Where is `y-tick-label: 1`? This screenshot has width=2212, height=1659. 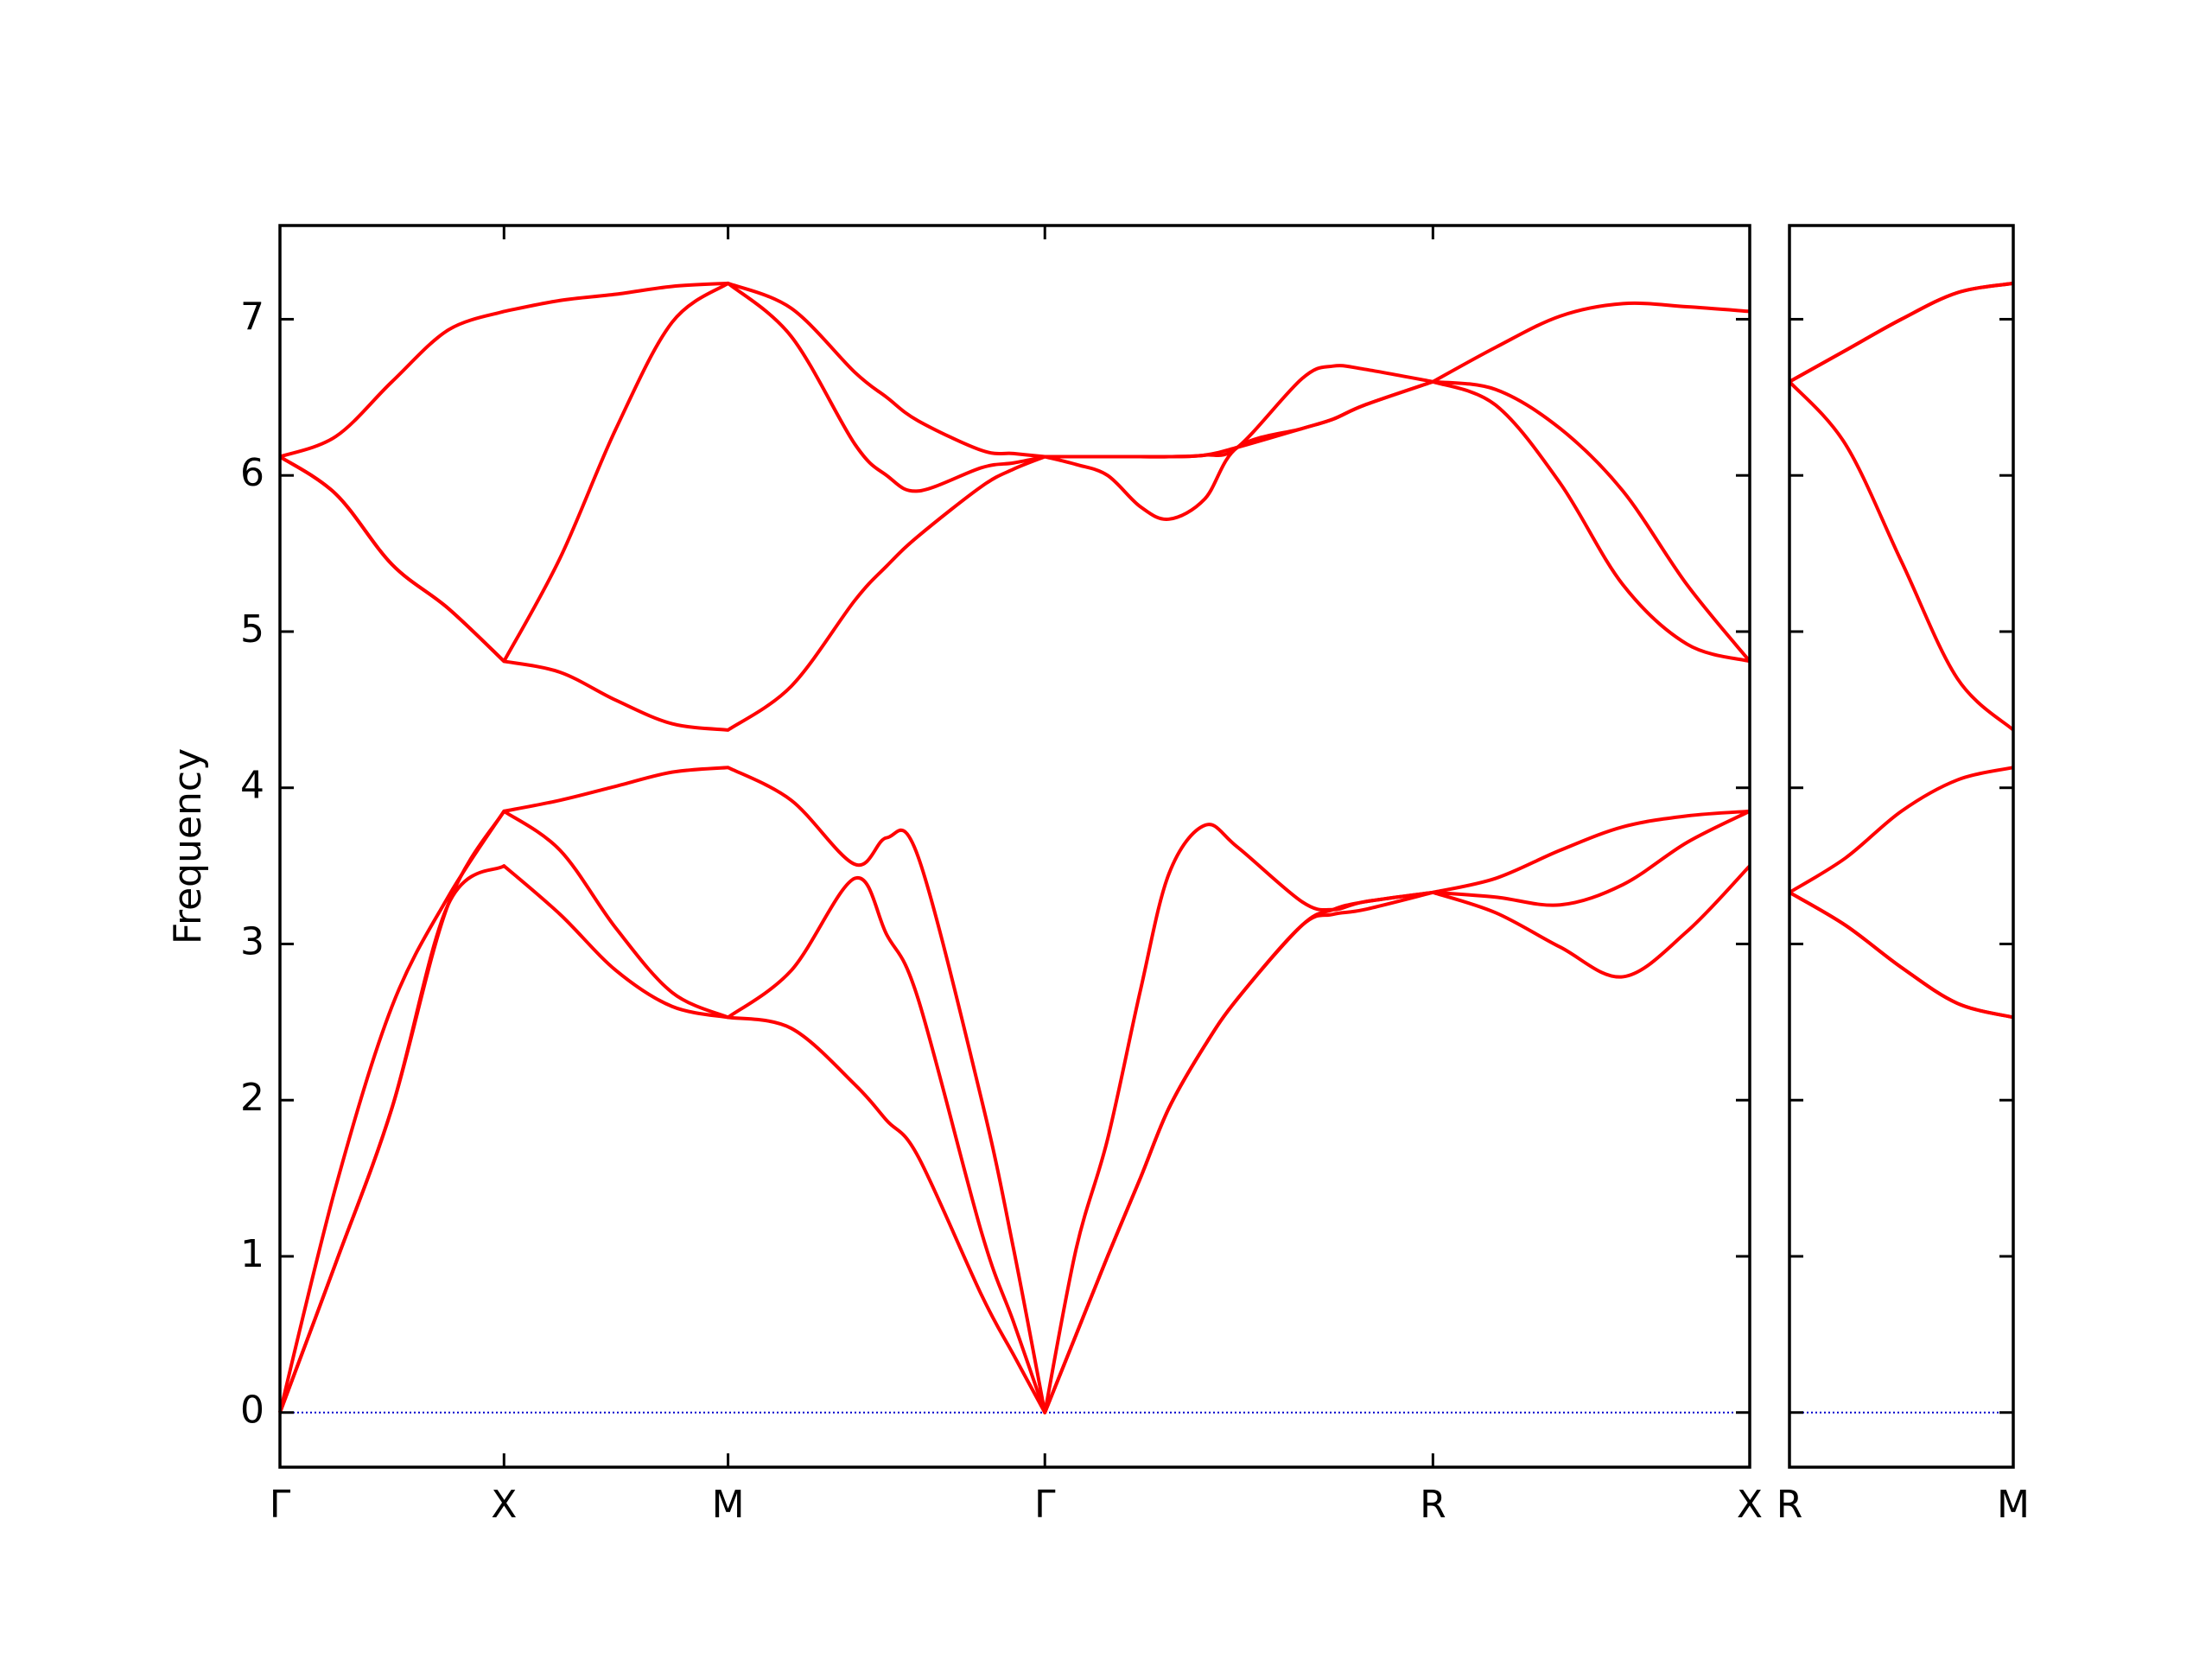
y-tick-label: 1 is located at coordinates (252, 1254).